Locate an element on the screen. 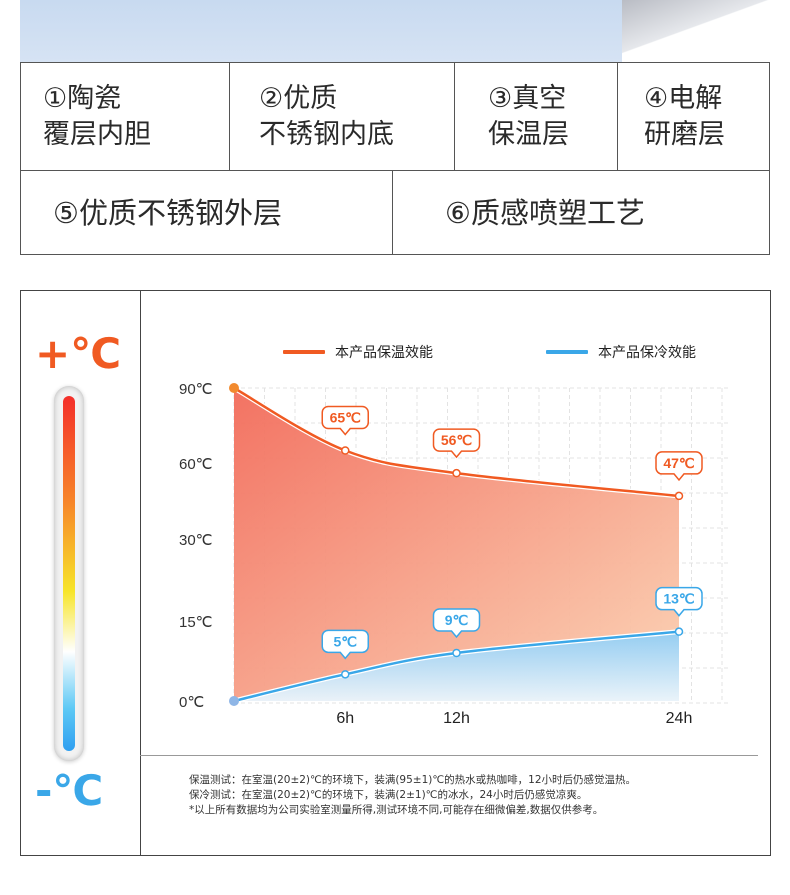 The height and width of the screenshot is (895, 790). thermometer-column: +℃ -℃ is located at coordinates (81, 573).